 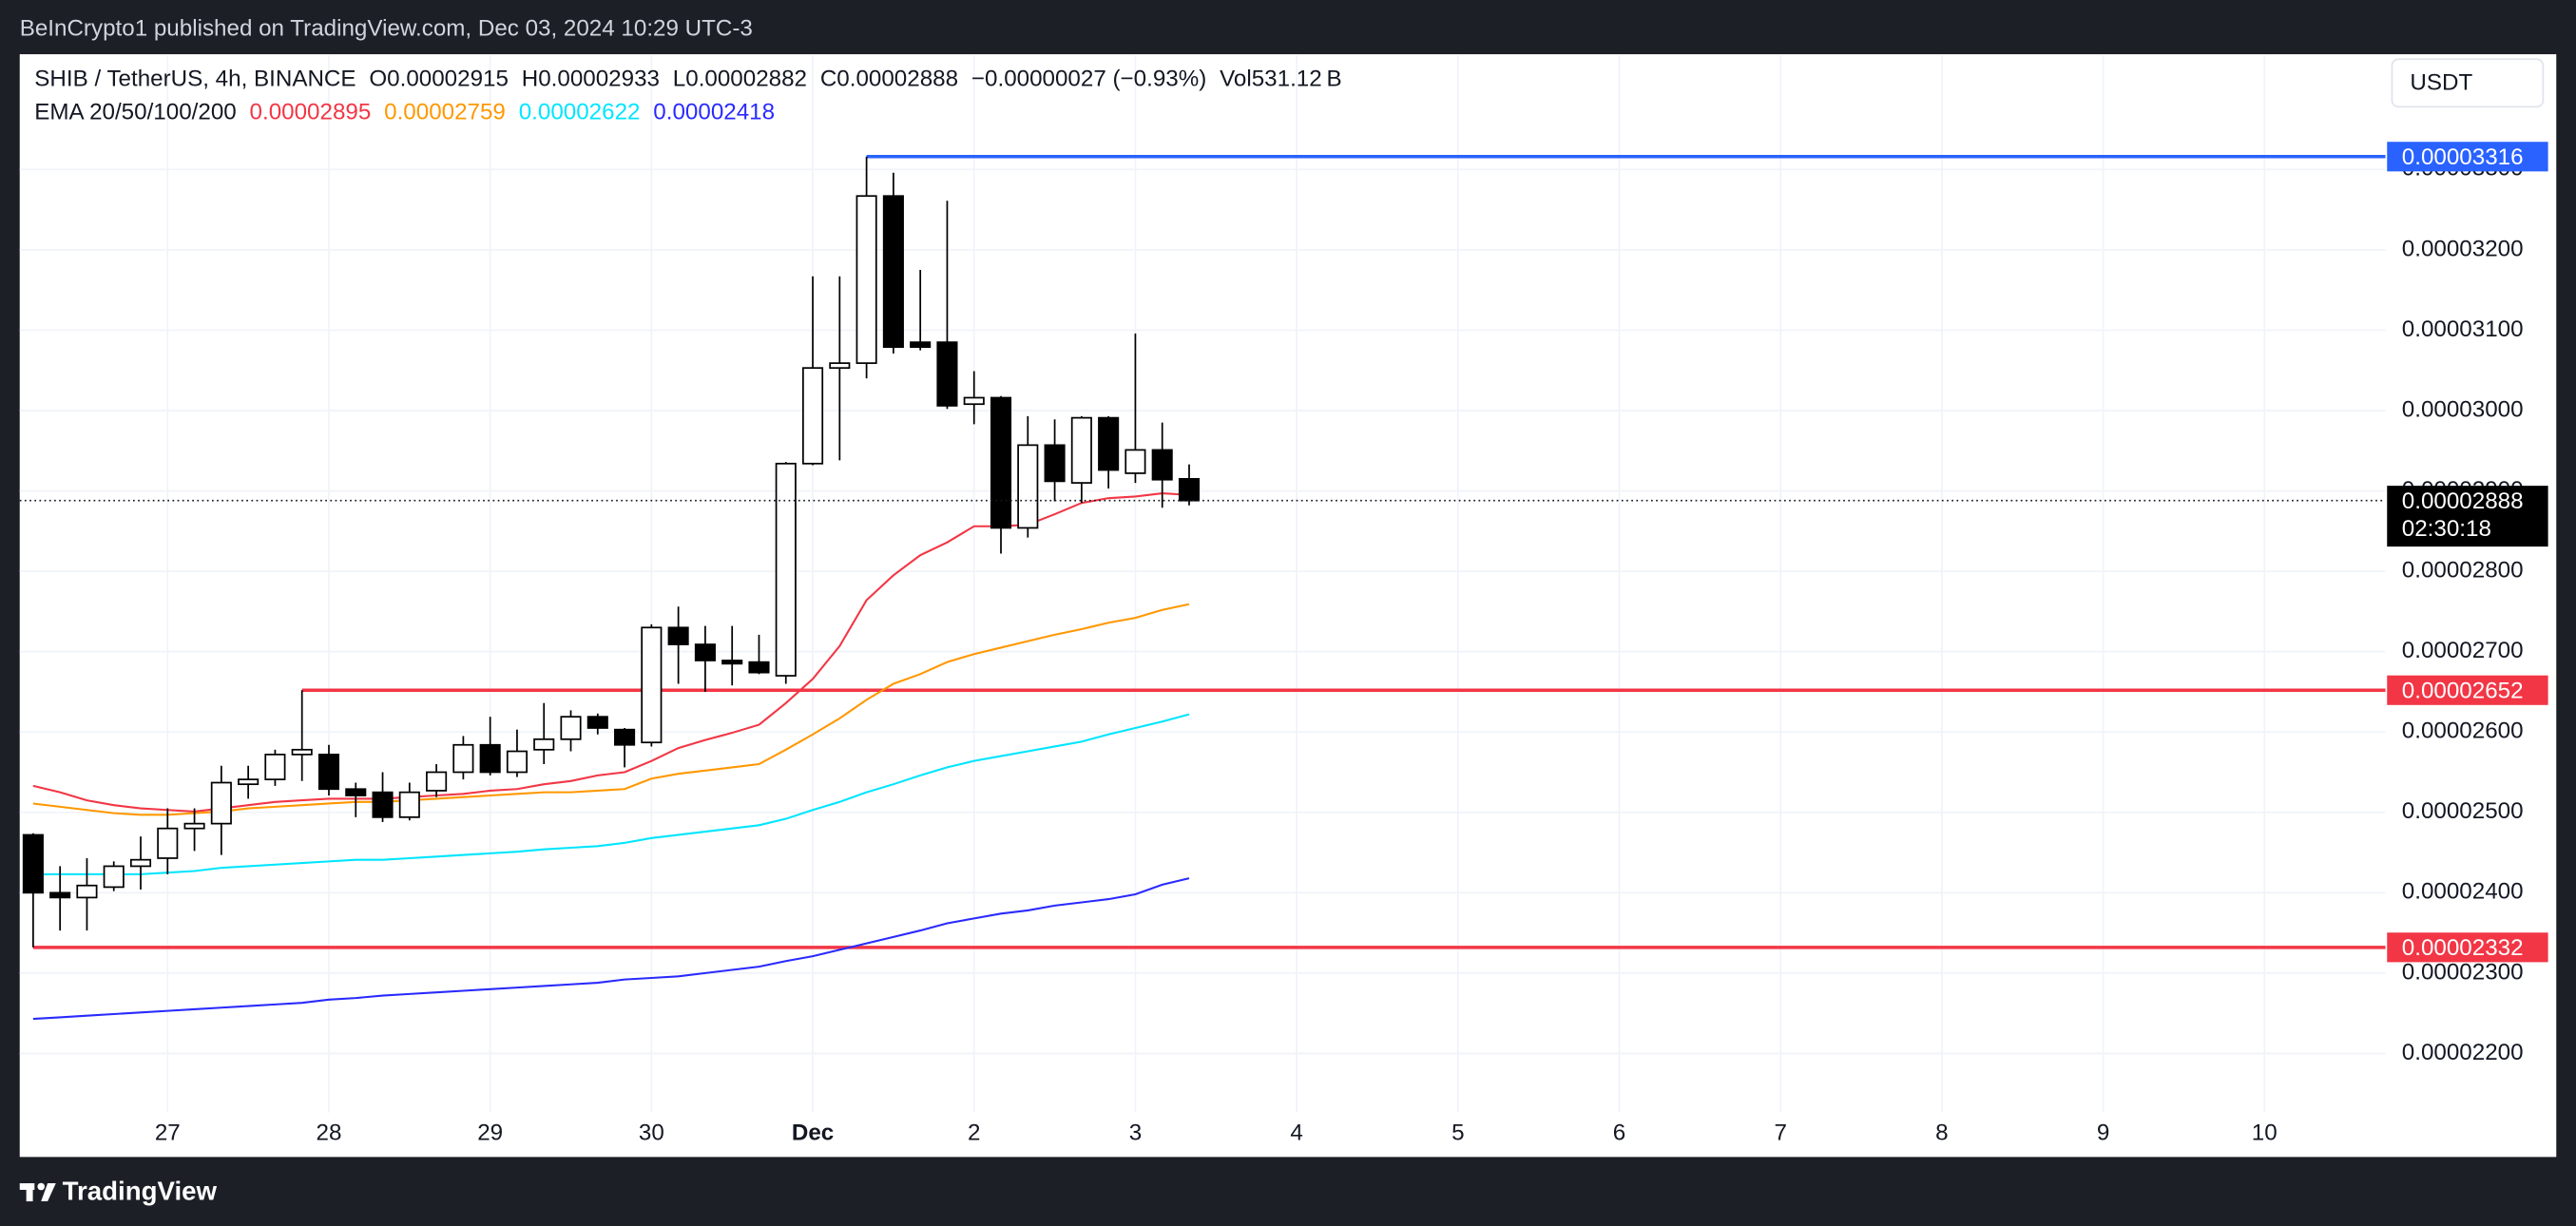 What do you see at coordinates (445, 113) in the screenshot?
I see `legend-item: 0.00002759` at bounding box center [445, 113].